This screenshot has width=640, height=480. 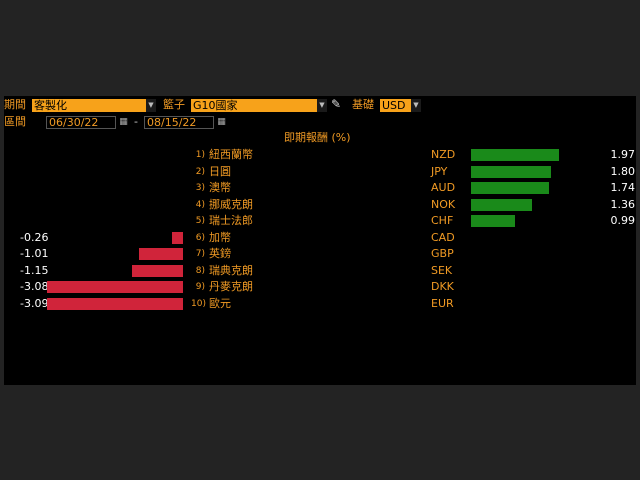 I want to click on range-label: 區間, so click(x=15, y=121).